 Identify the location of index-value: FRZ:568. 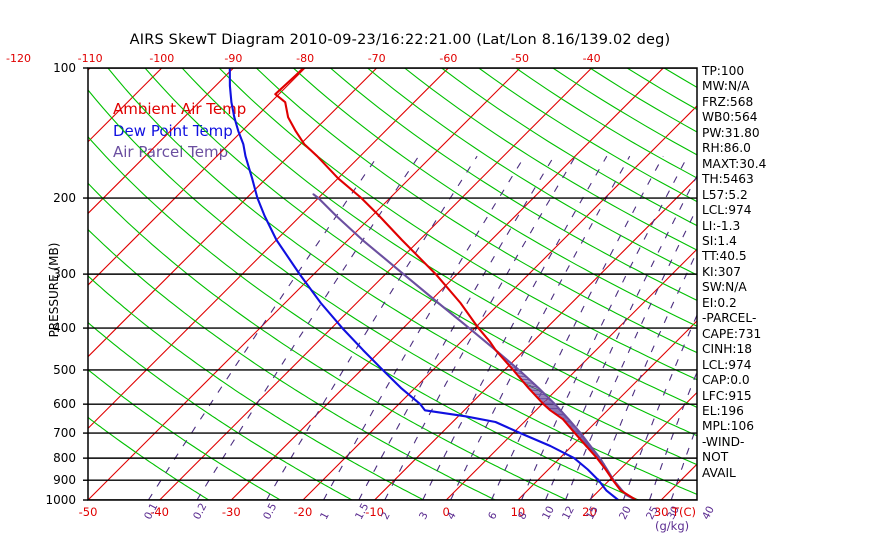
(728, 101).